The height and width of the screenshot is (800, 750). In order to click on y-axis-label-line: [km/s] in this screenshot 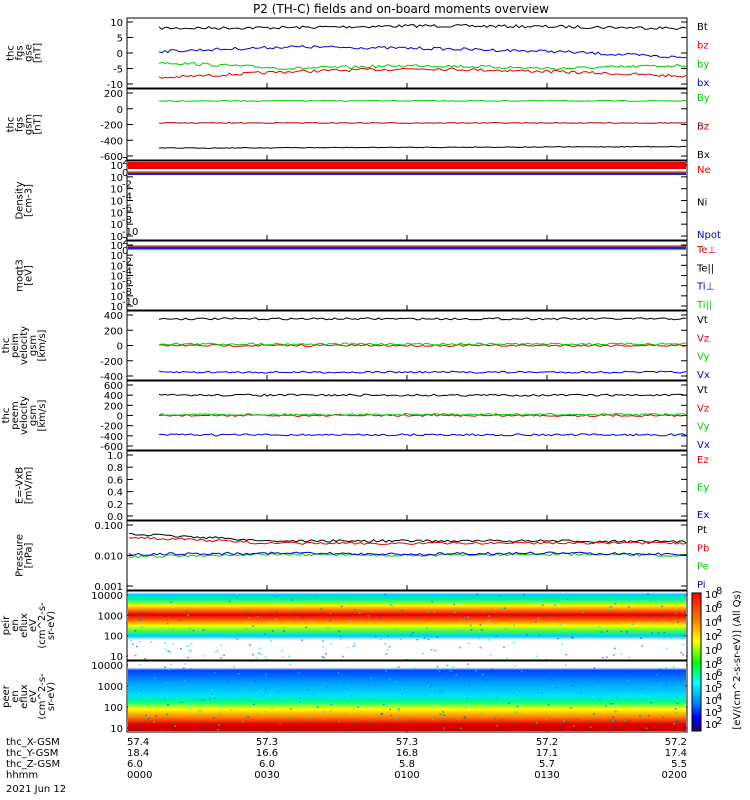, I will do `click(42, 345)`.